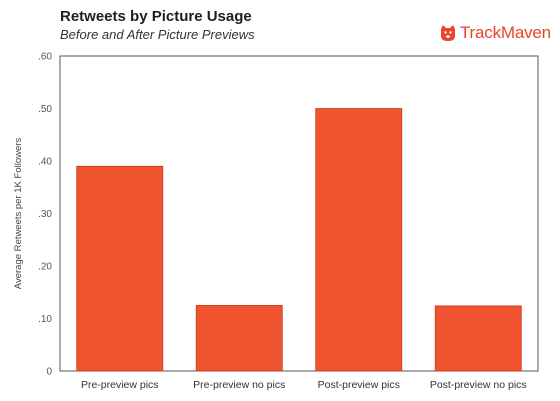  Describe the element at coordinates (18, 214) in the screenshot. I see `y-axis-label: Average Retweets per 1K Followers` at that location.